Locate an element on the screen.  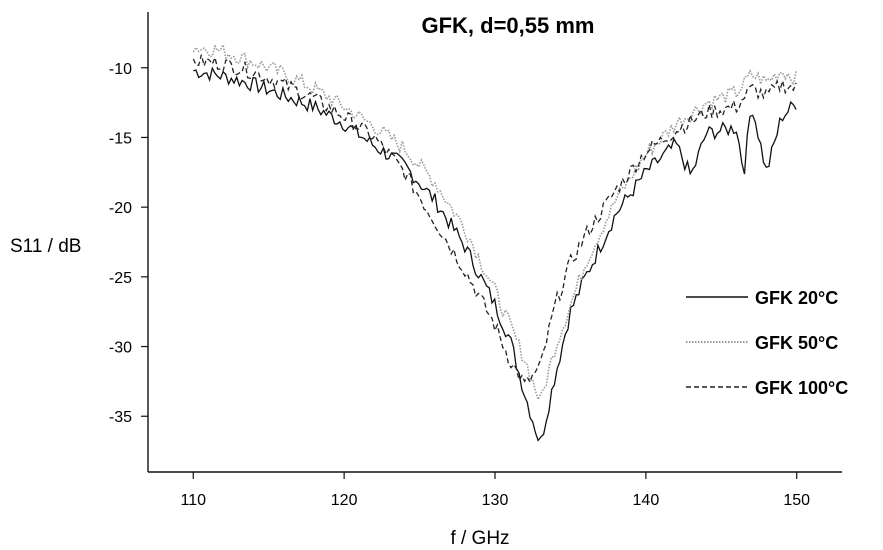
chart-title: GFK, d=0,55 mm is located at coordinates (507, 25).